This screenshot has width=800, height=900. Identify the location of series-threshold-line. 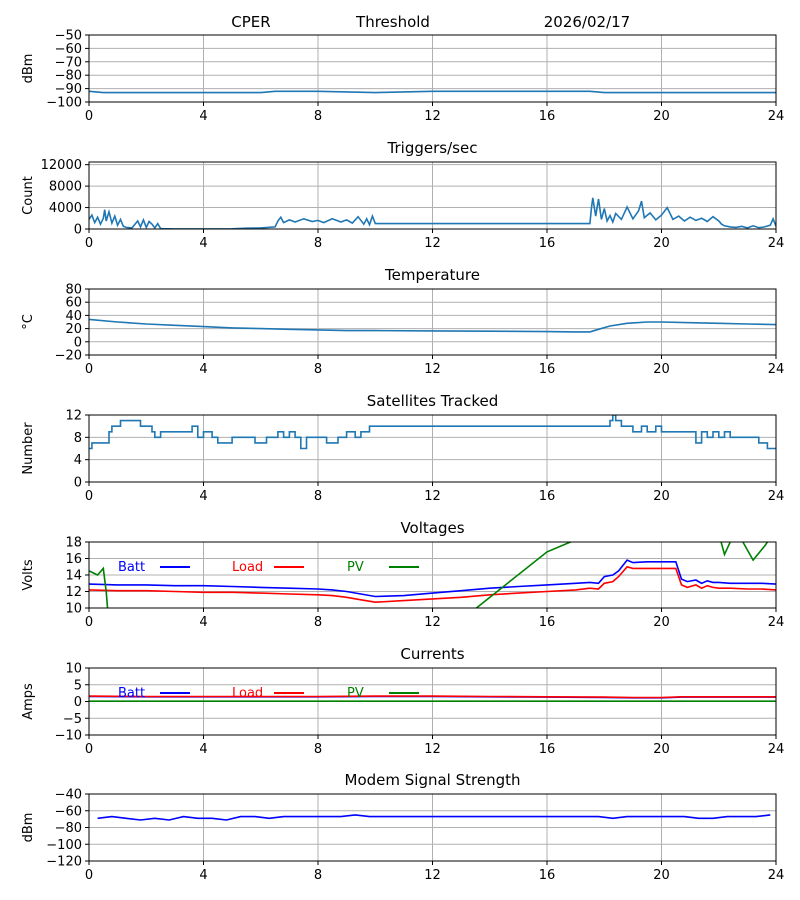
(432, 92).